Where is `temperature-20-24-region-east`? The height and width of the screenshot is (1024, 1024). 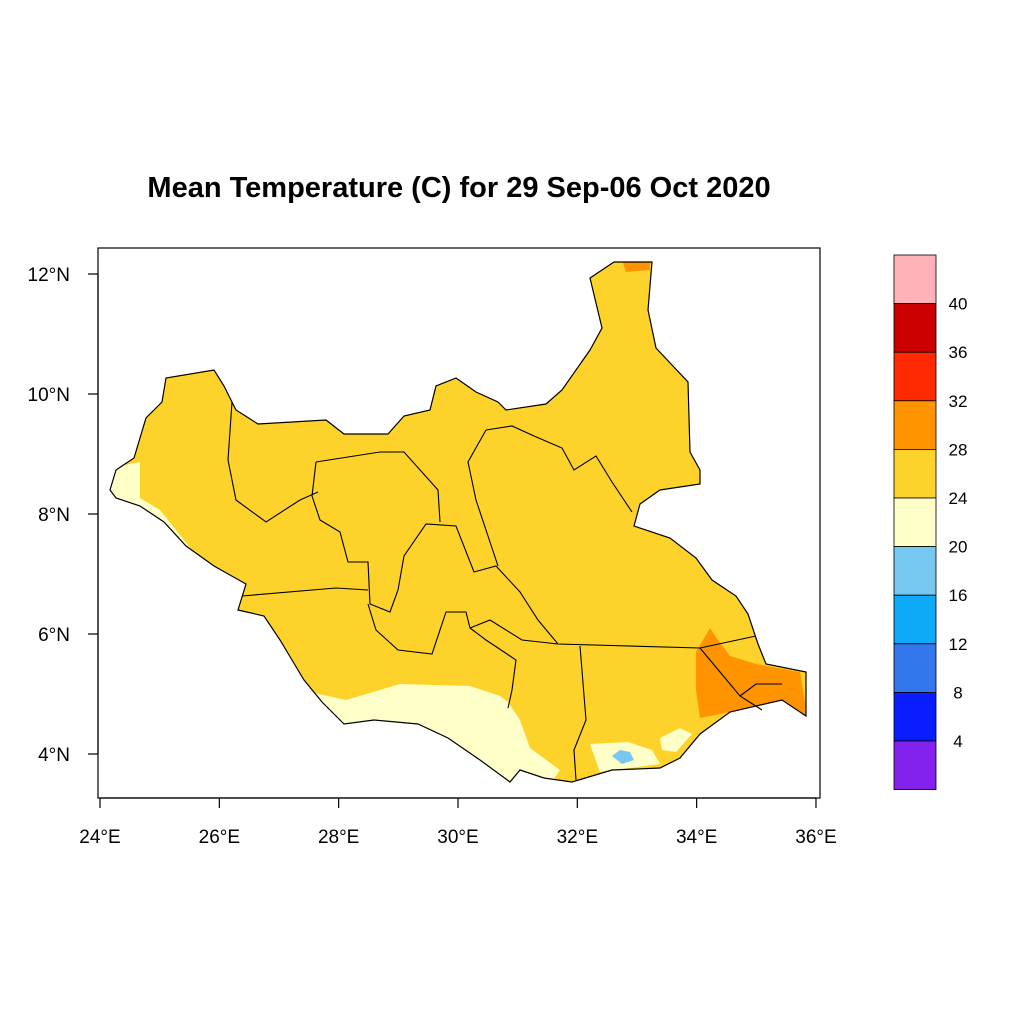
temperature-20-24-region-east is located at coordinates (676, 740).